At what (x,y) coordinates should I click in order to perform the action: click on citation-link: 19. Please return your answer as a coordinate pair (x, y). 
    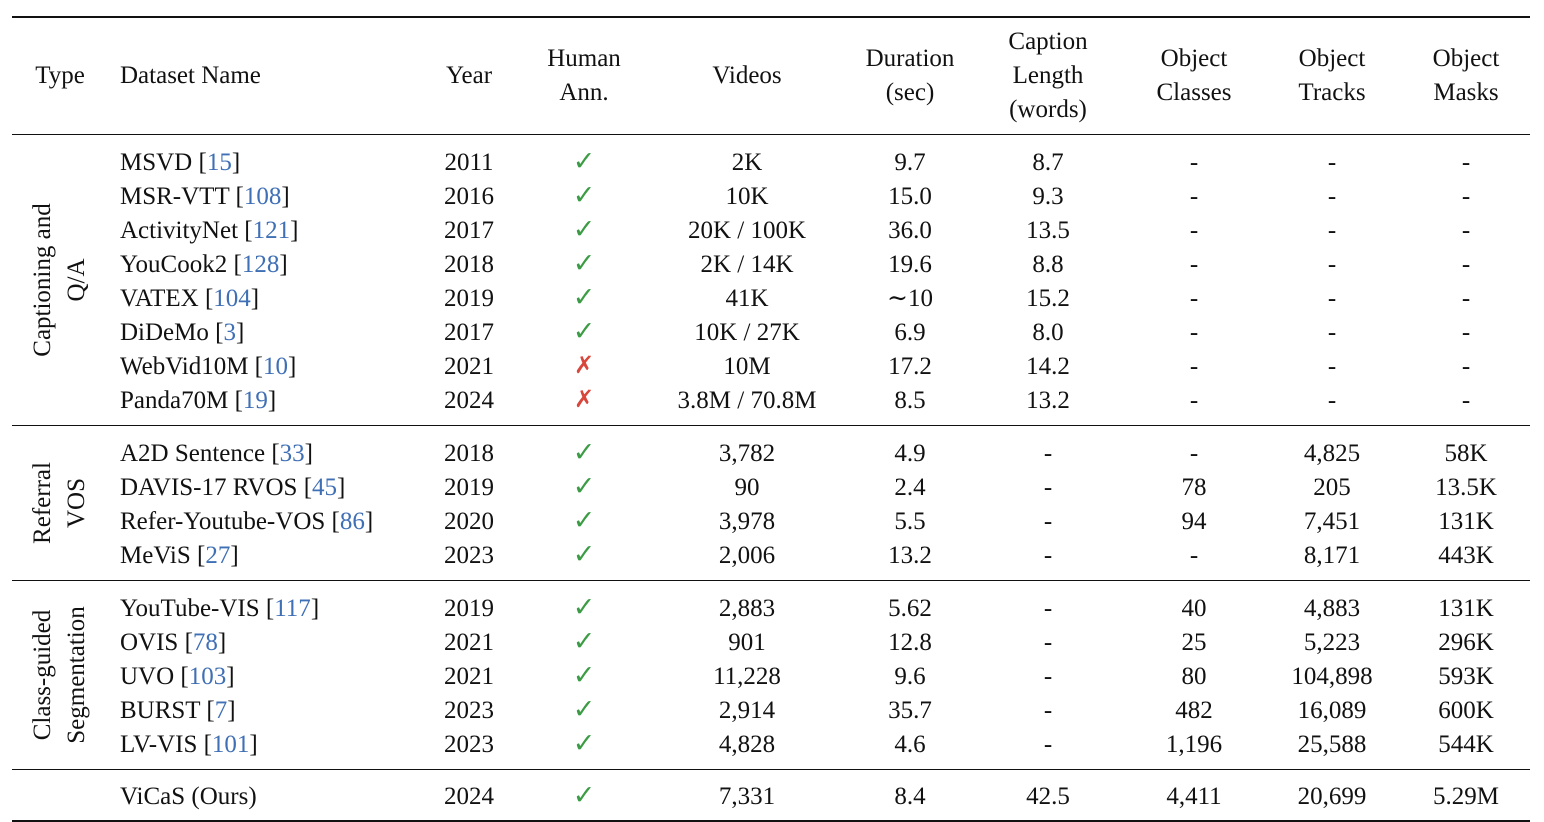
    Looking at the image, I should click on (255, 400).